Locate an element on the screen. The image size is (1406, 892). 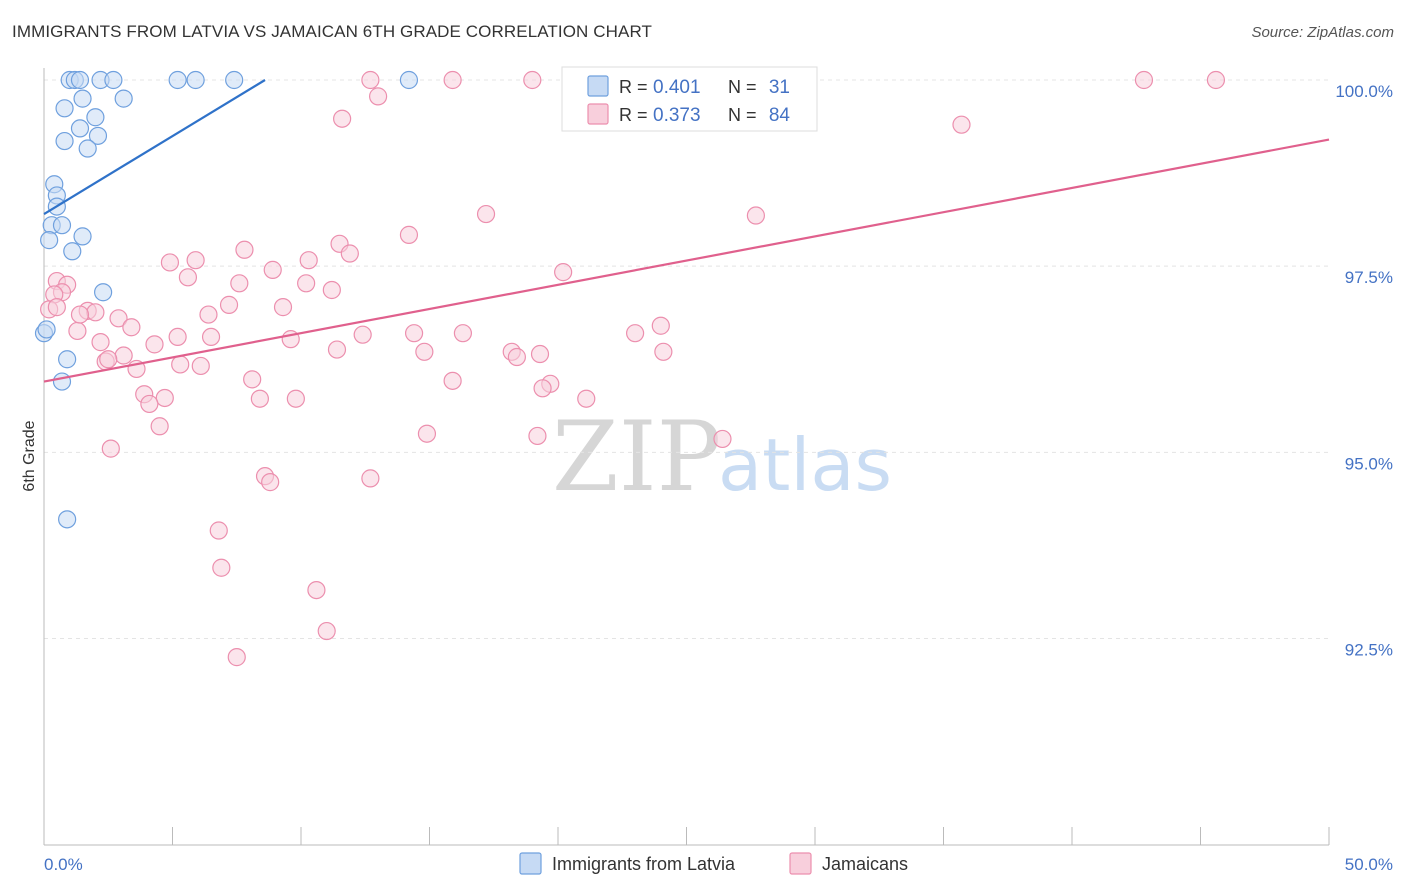
legend-n-value: 84 is located at coordinates (780, 115).